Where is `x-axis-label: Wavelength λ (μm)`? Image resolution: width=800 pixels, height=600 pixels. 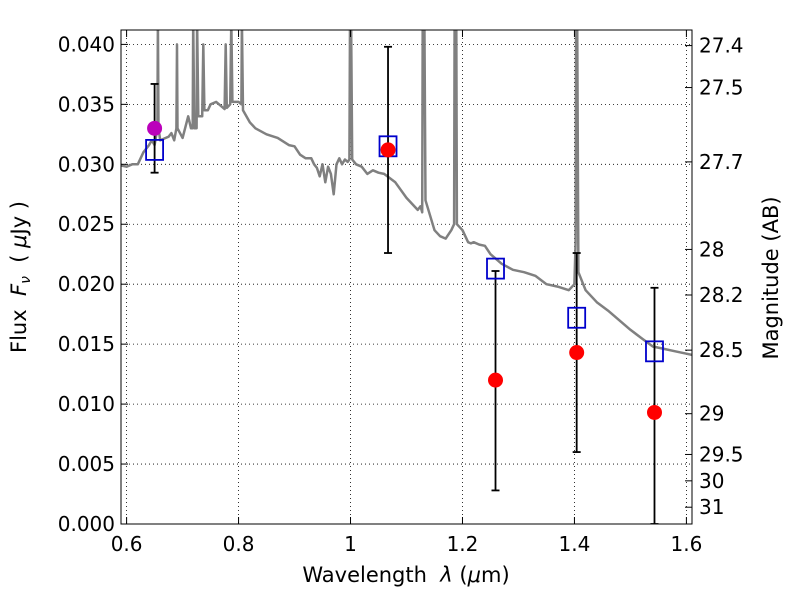 x-axis-label: Wavelength λ (μm) is located at coordinates (405, 575).